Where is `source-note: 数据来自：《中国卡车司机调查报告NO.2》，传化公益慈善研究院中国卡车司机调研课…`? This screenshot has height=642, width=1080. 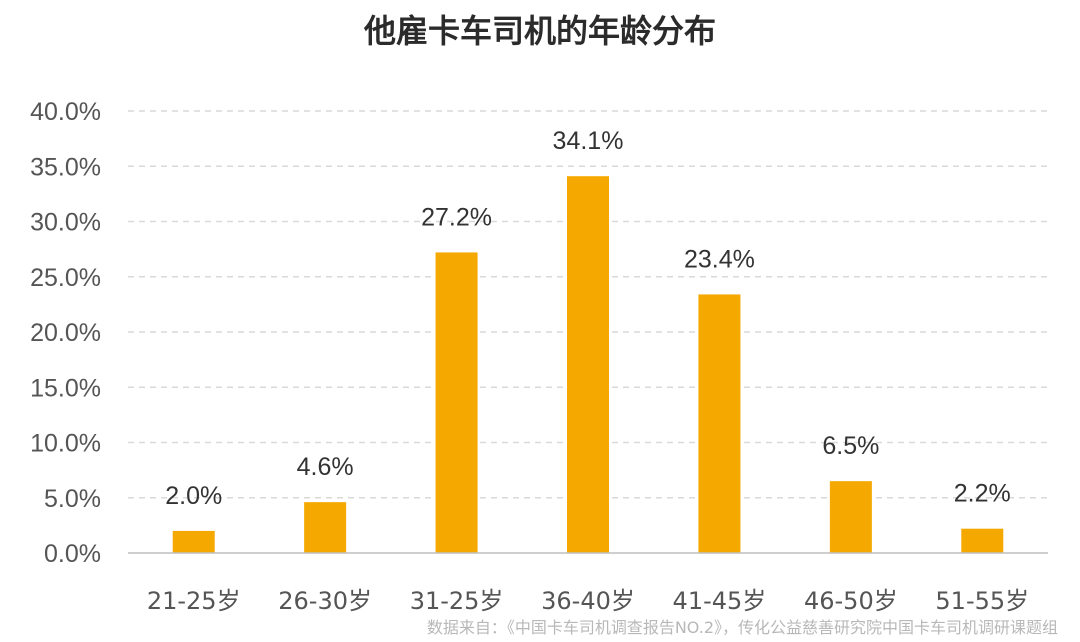
source-note: 数据来自：《中国卡车司机调查报告NO.2》，传化公益慈善研究院中国卡车司机调研课… is located at coordinates (742, 627).